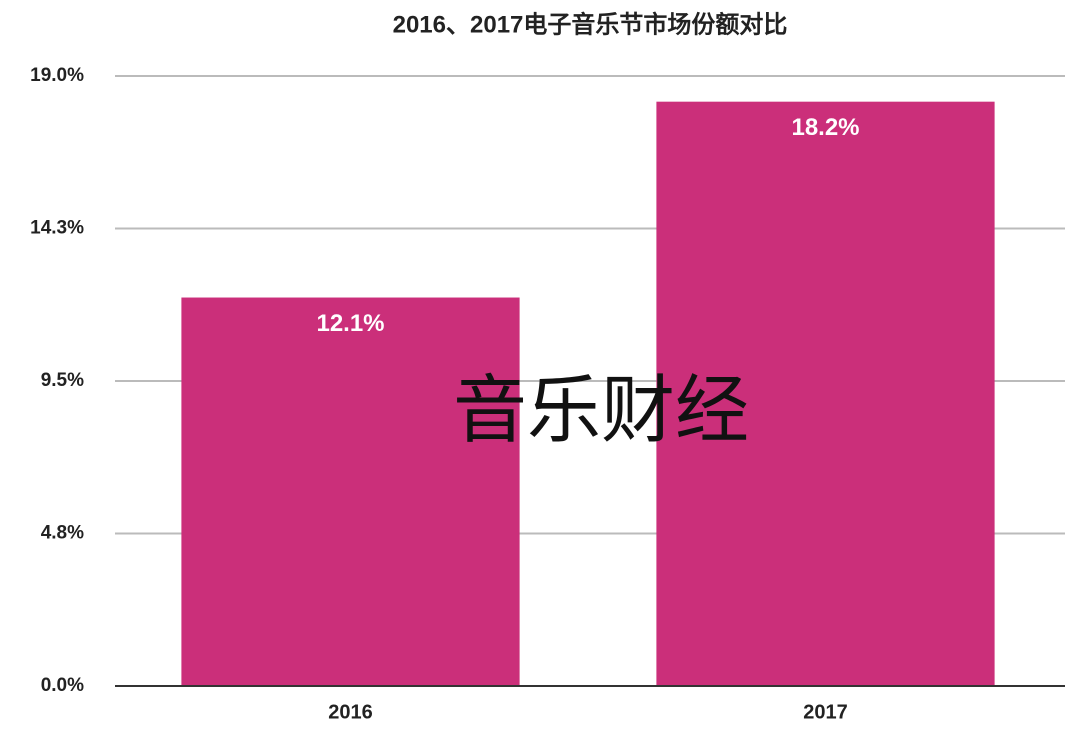 This screenshot has height=736, width=1076. Describe the element at coordinates (62, 380) in the screenshot. I see `y-tick-label: 9.5%` at that location.